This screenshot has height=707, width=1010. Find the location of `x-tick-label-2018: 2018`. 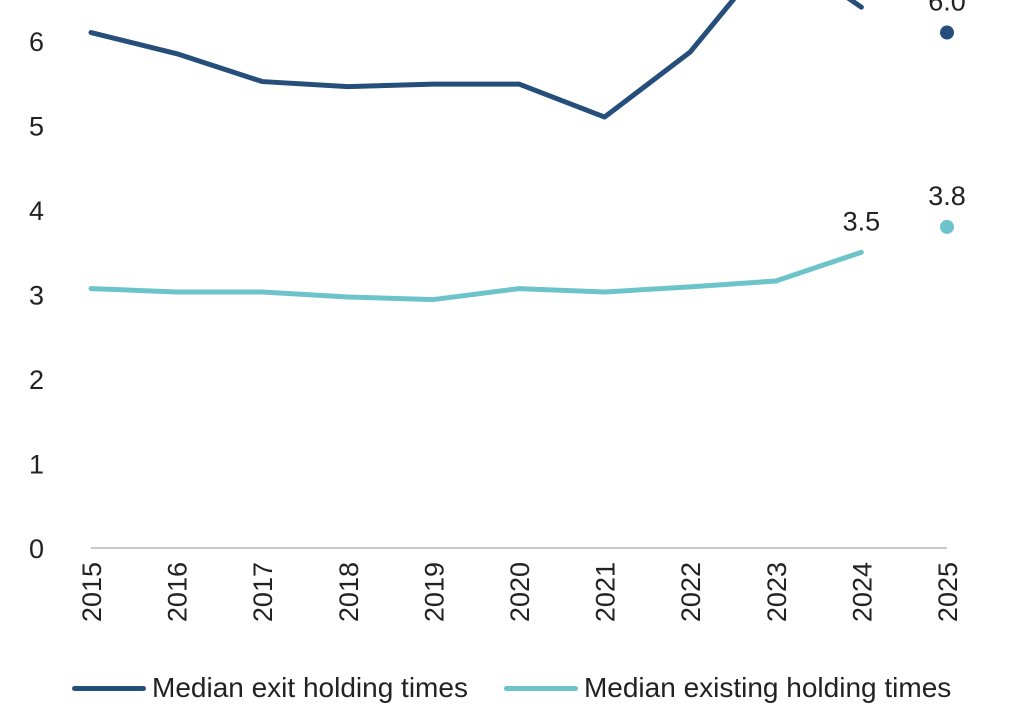

x-tick-label-2018: 2018 is located at coordinates (349, 592).